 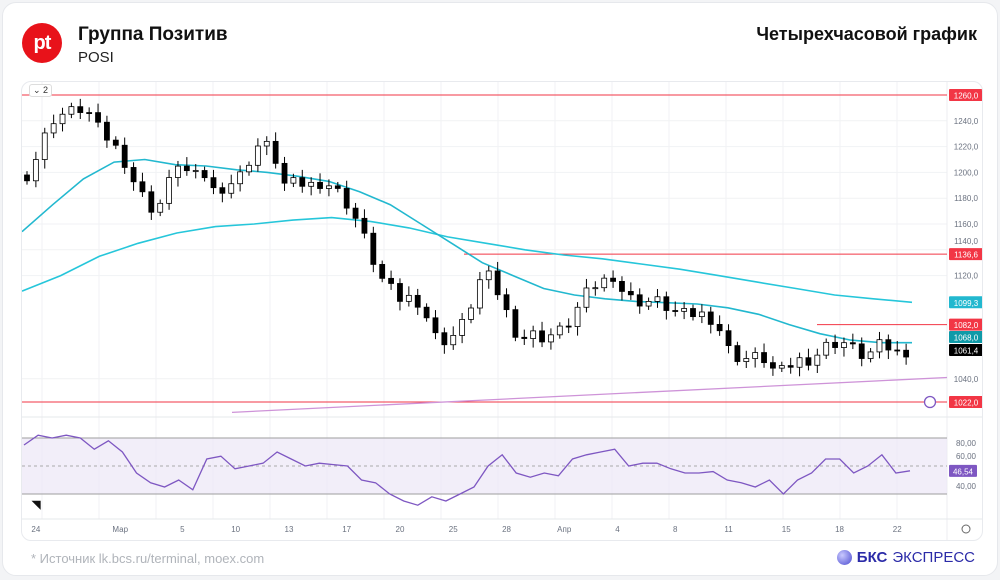 What do you see at coordinates (400, 529) in the screenshot?
I see `time-tick-label: 20` at bounding box center [400, 529].